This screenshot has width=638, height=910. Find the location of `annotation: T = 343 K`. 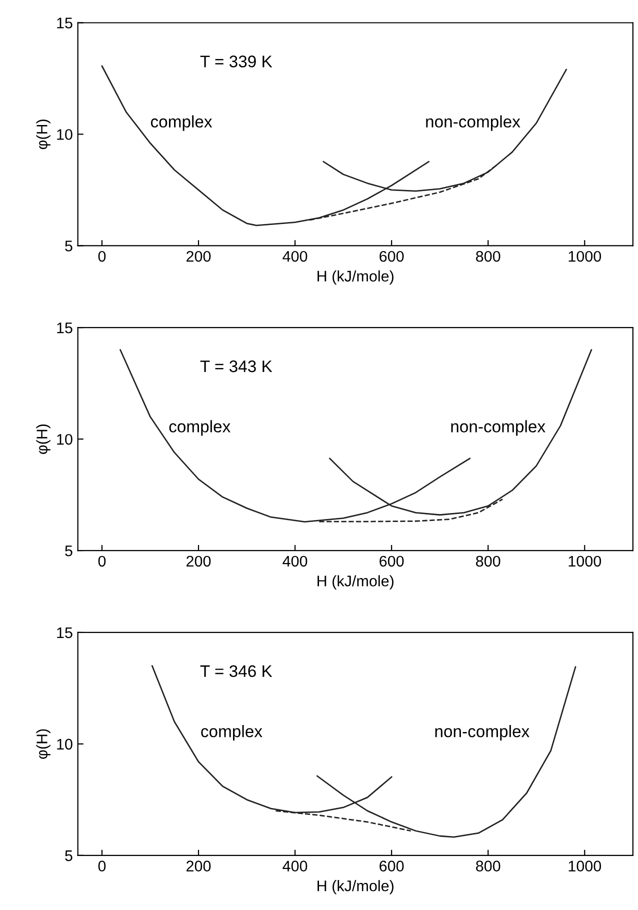

annotation: T = 343 K is located at coordinates (236, 366).